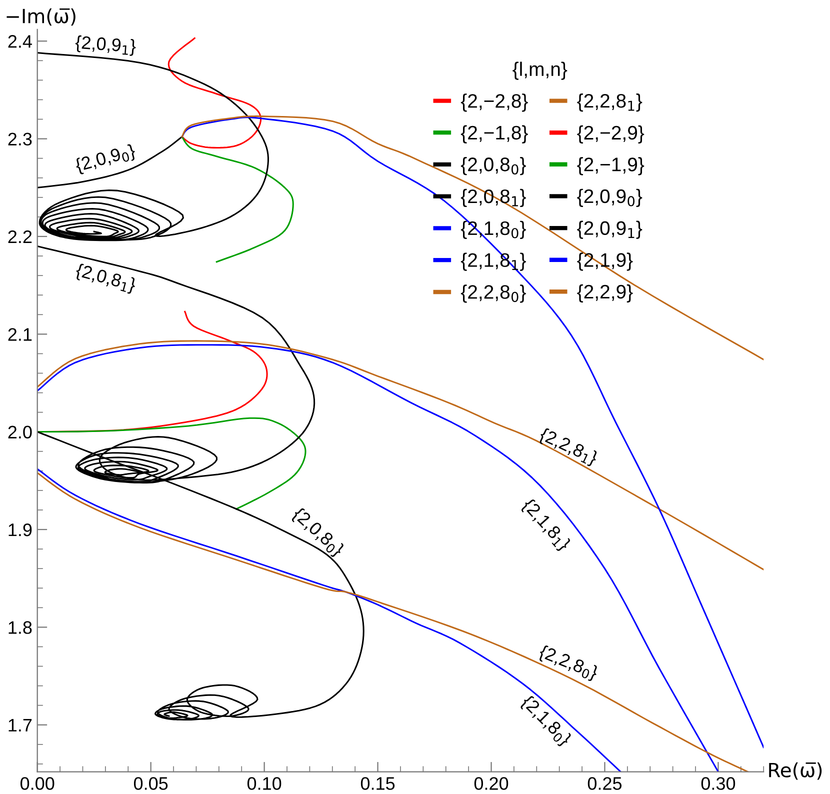 The image size is (830, 794). I want to click on annotation: {2,0,9$_{0}$}, so click(105, 159).